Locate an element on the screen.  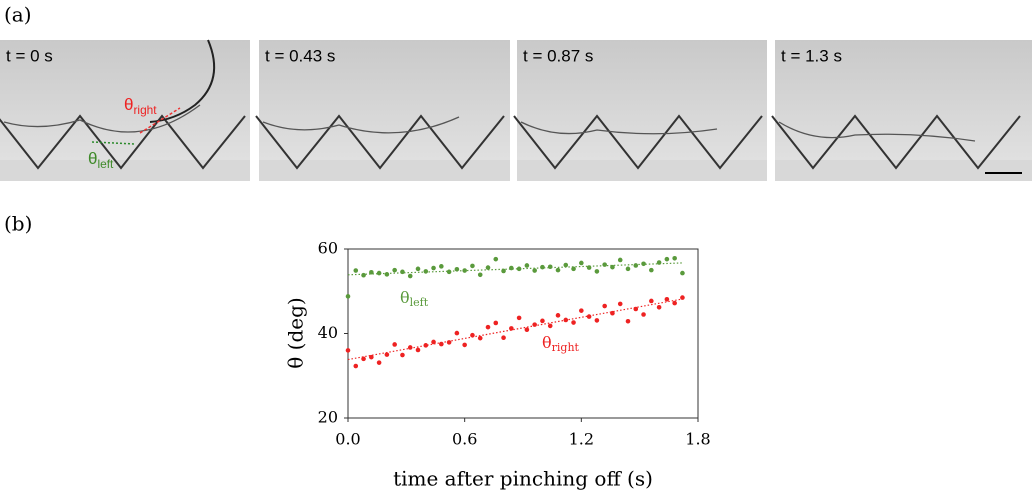
image-frame: t = 0.87 s is located at coordinates (640, 110).